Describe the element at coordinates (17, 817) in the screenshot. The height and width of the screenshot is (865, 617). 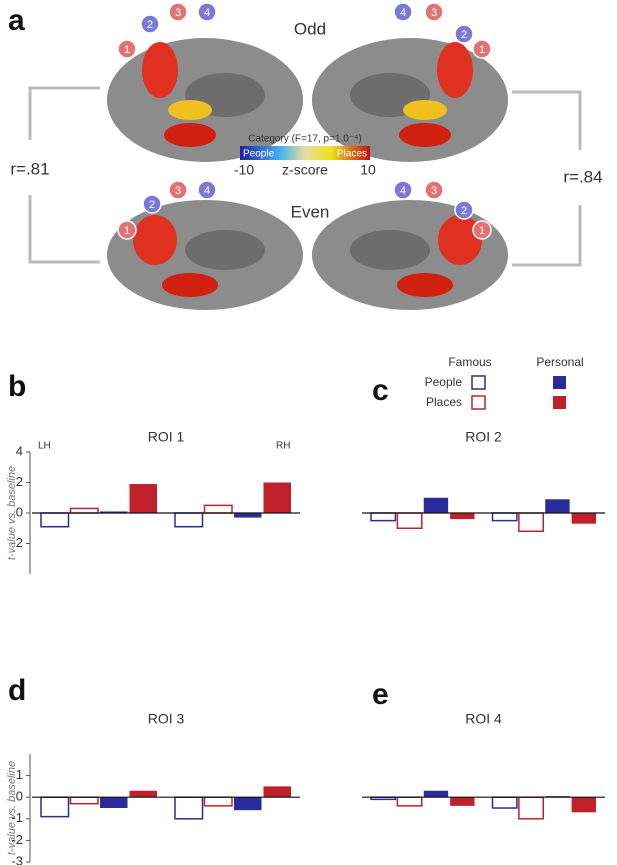
I see `y-tick-label: -1` at that location.